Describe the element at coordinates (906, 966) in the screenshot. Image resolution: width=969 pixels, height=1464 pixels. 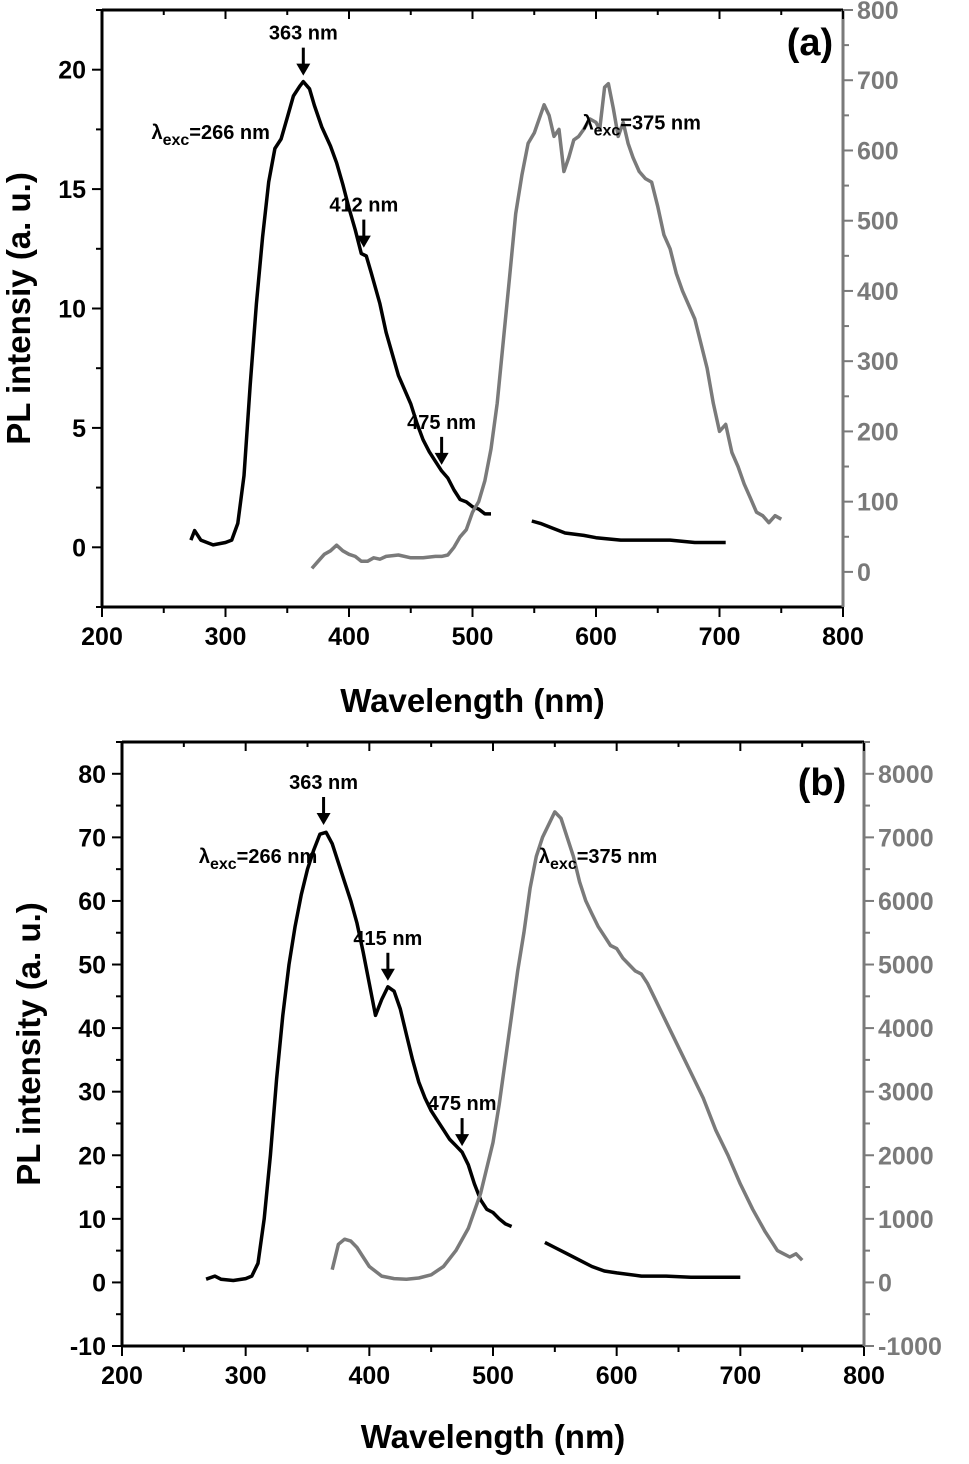
I see `y2-tick-label: 5000` at that location.